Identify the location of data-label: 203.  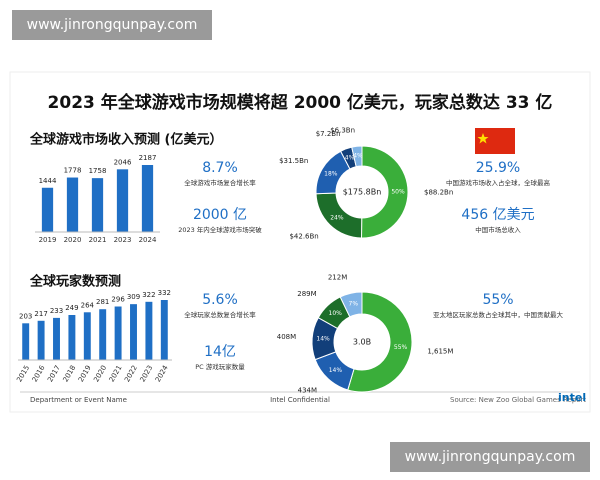
(25, 316).